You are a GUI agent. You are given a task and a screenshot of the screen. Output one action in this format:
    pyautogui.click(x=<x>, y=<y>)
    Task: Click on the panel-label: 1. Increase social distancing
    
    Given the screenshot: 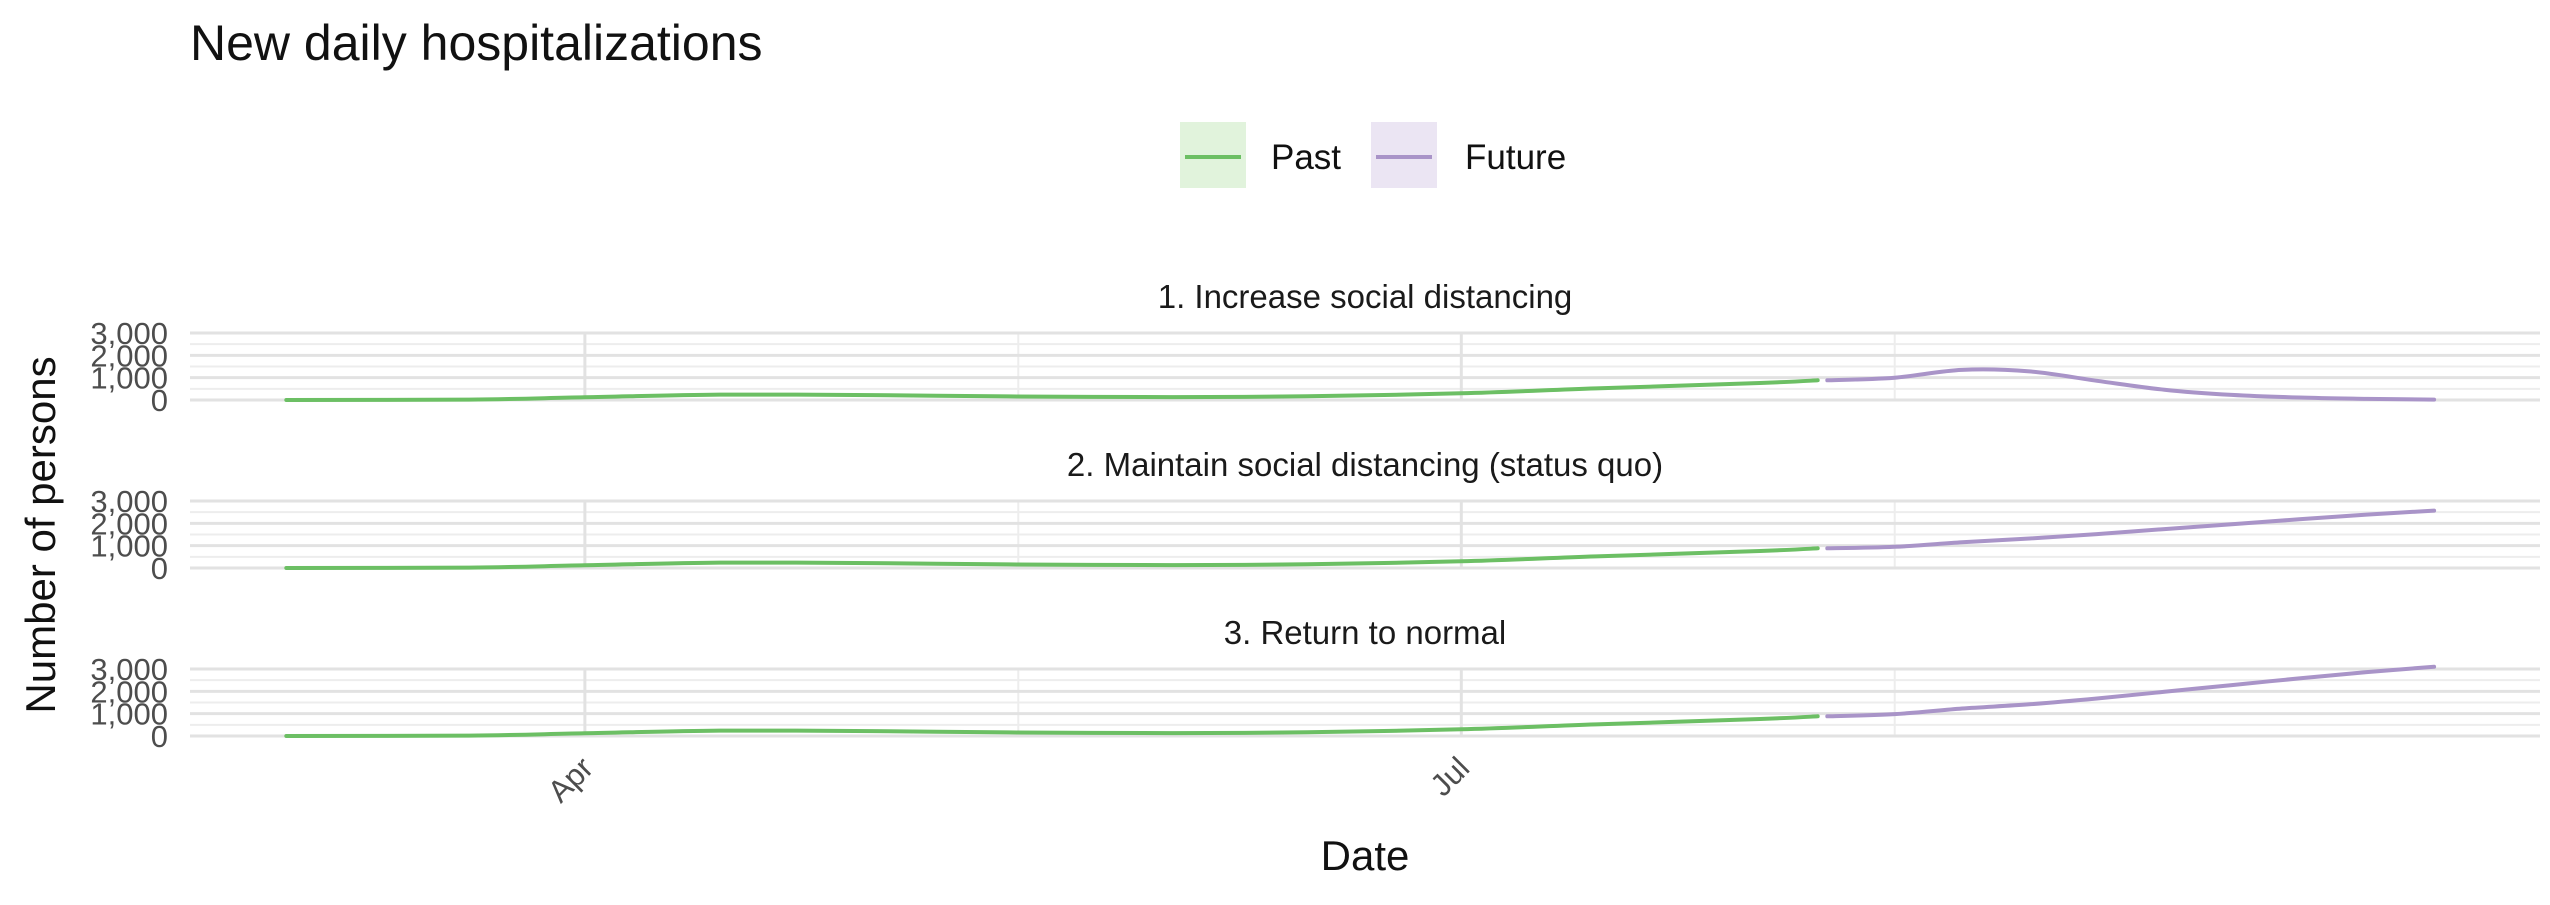 What is the action you would take?
    pyautogui.click(x=1365, y=296)
    